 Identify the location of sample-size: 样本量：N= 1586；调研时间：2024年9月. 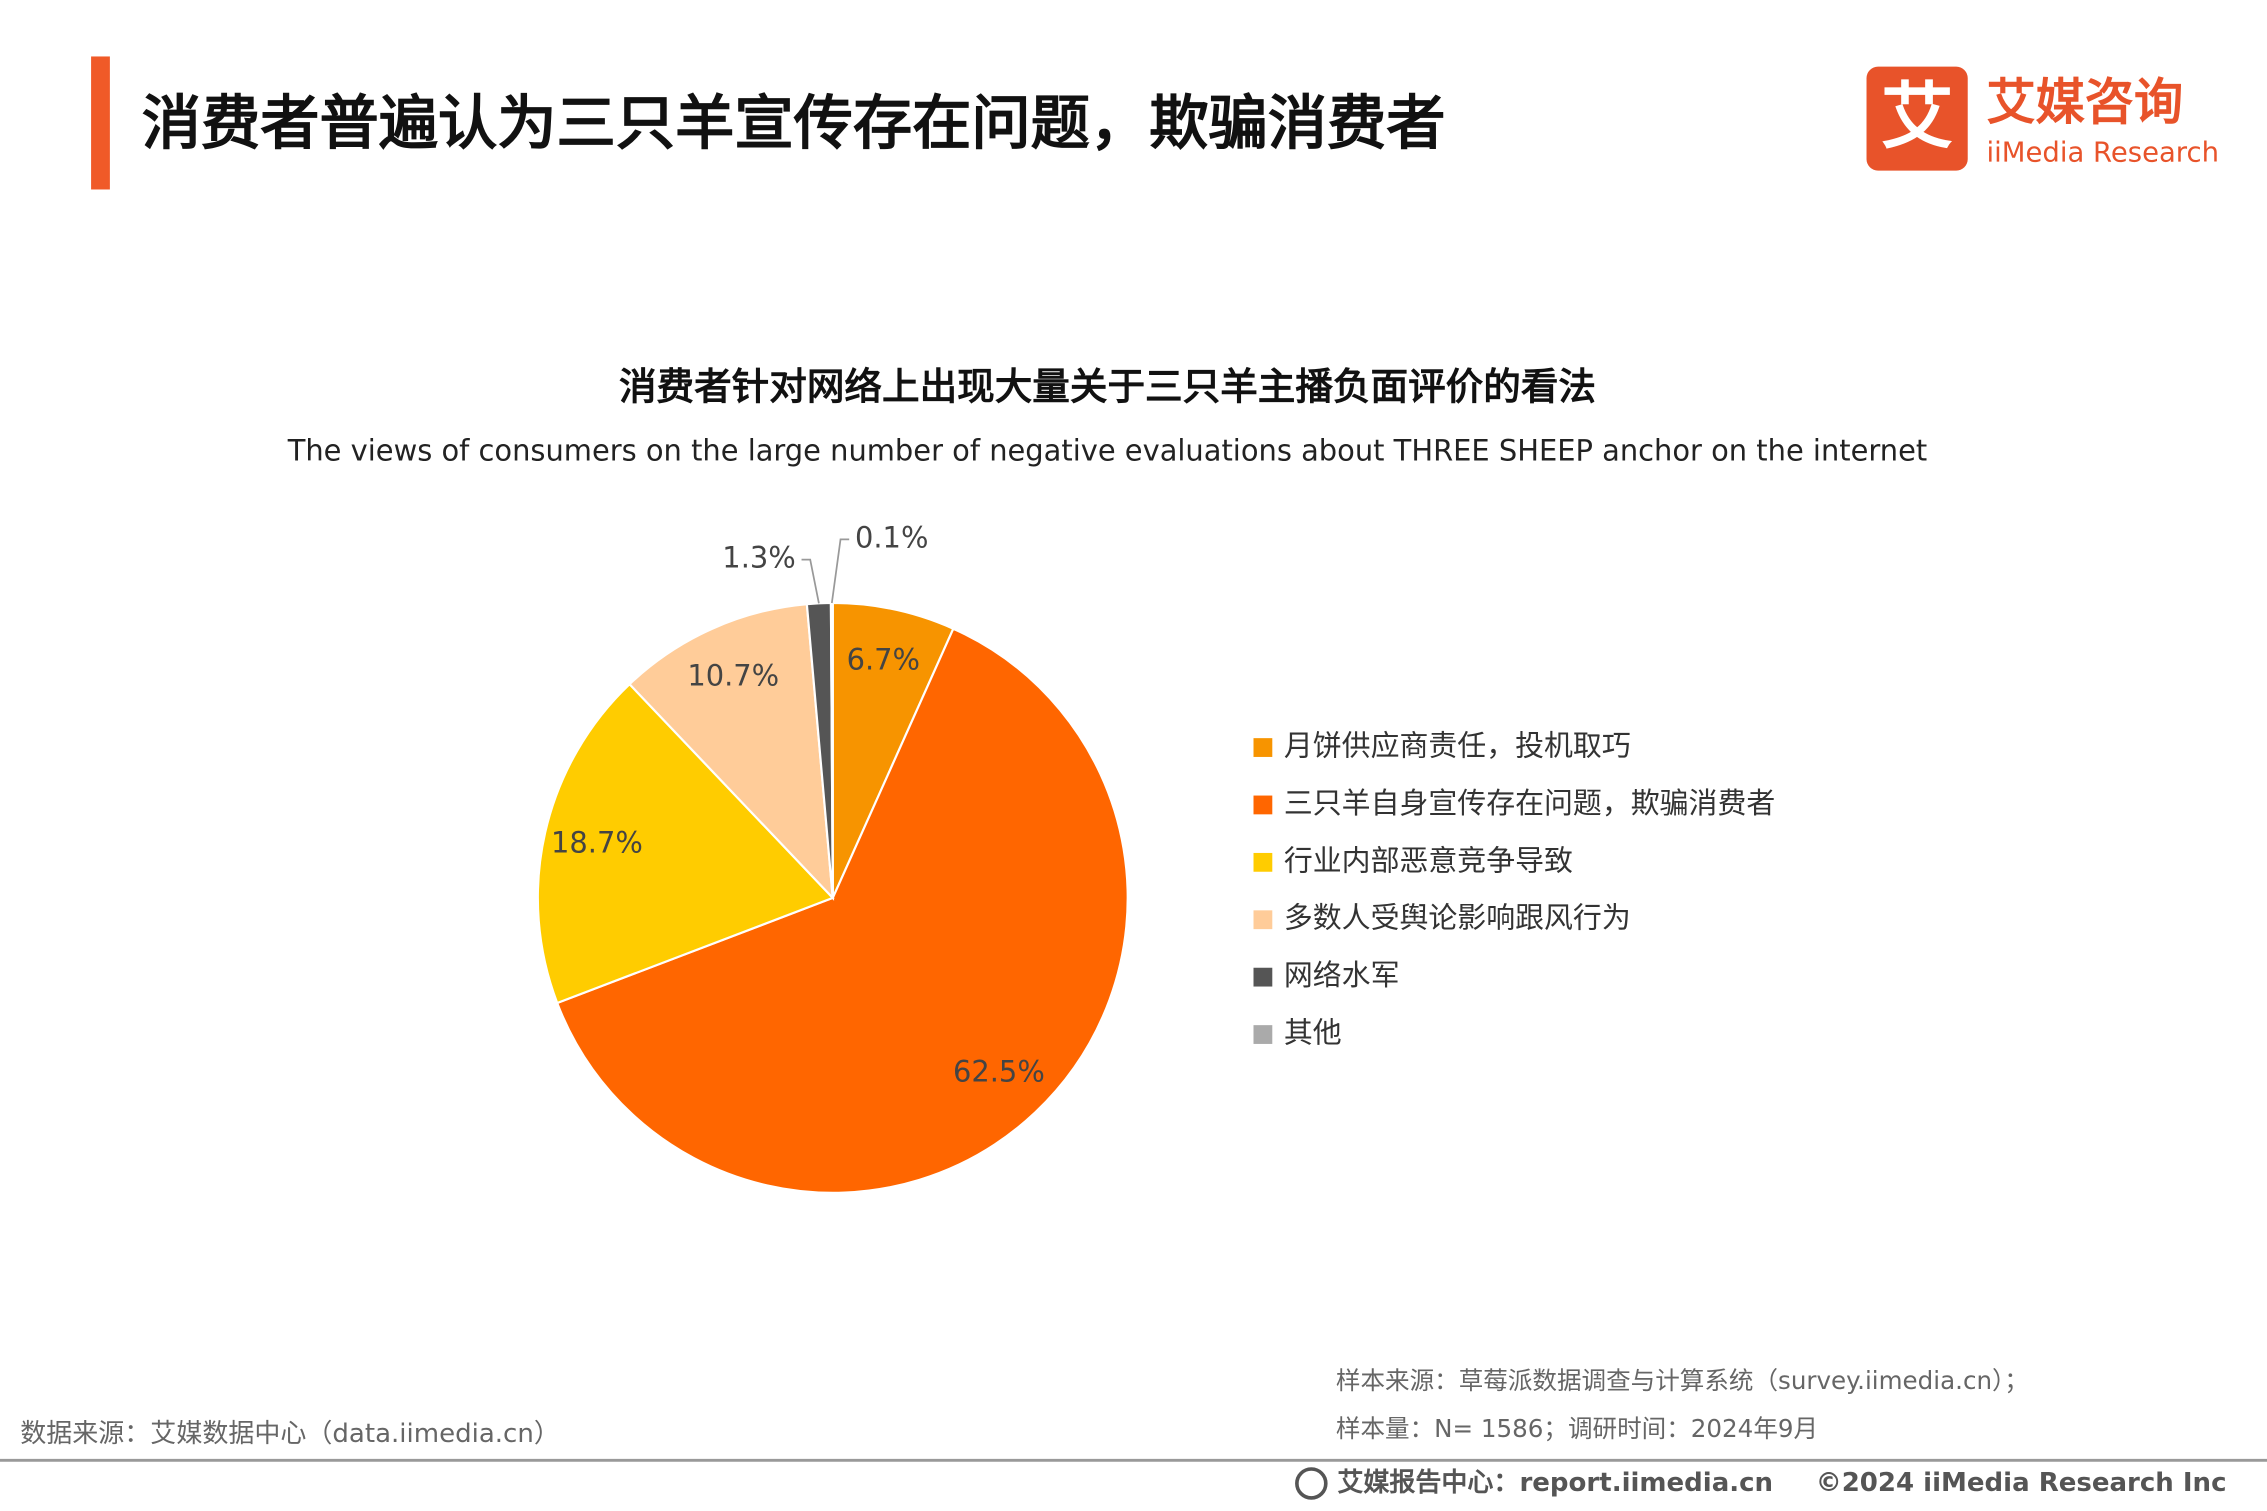
(1577, 1428).